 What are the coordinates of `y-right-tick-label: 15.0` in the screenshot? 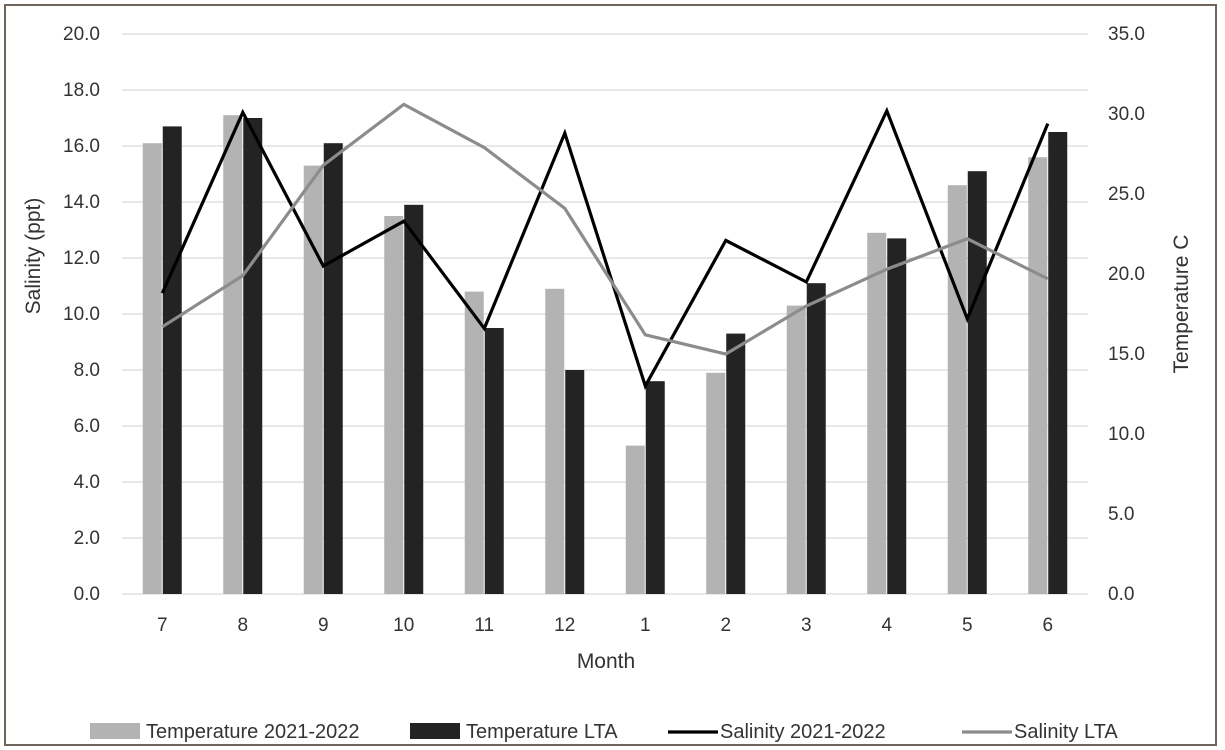 It's located at (1126, 354).